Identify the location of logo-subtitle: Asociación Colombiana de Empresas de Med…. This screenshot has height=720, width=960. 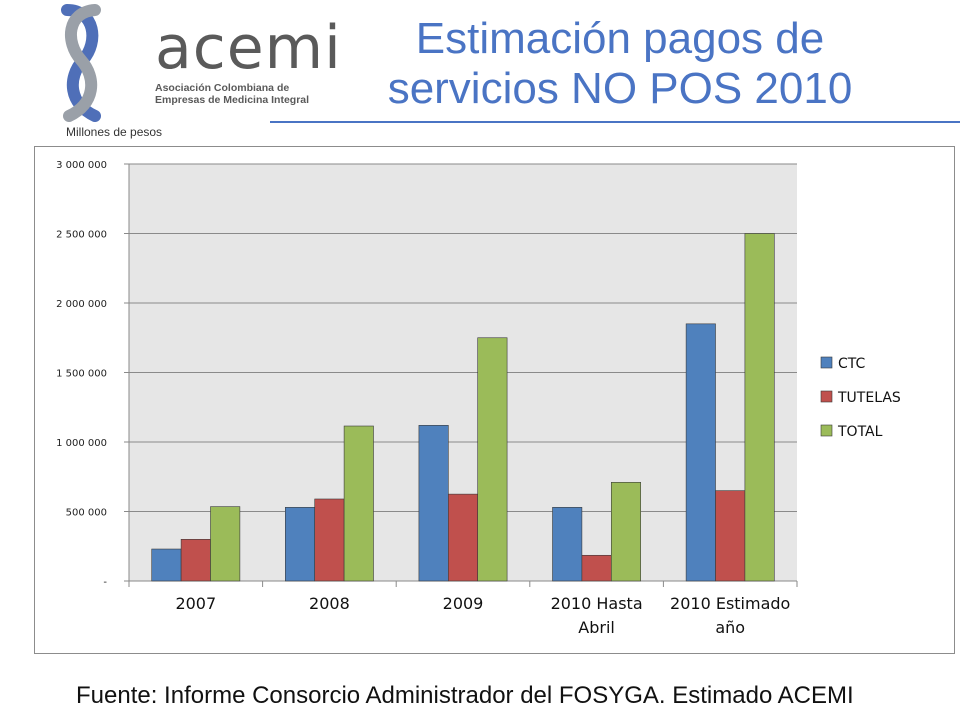
(245, 94).